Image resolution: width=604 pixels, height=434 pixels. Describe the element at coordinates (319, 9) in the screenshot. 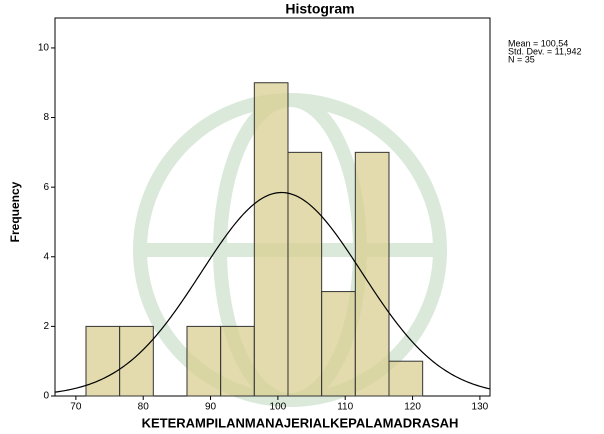

I see `chart-title: Histogram` at that location.